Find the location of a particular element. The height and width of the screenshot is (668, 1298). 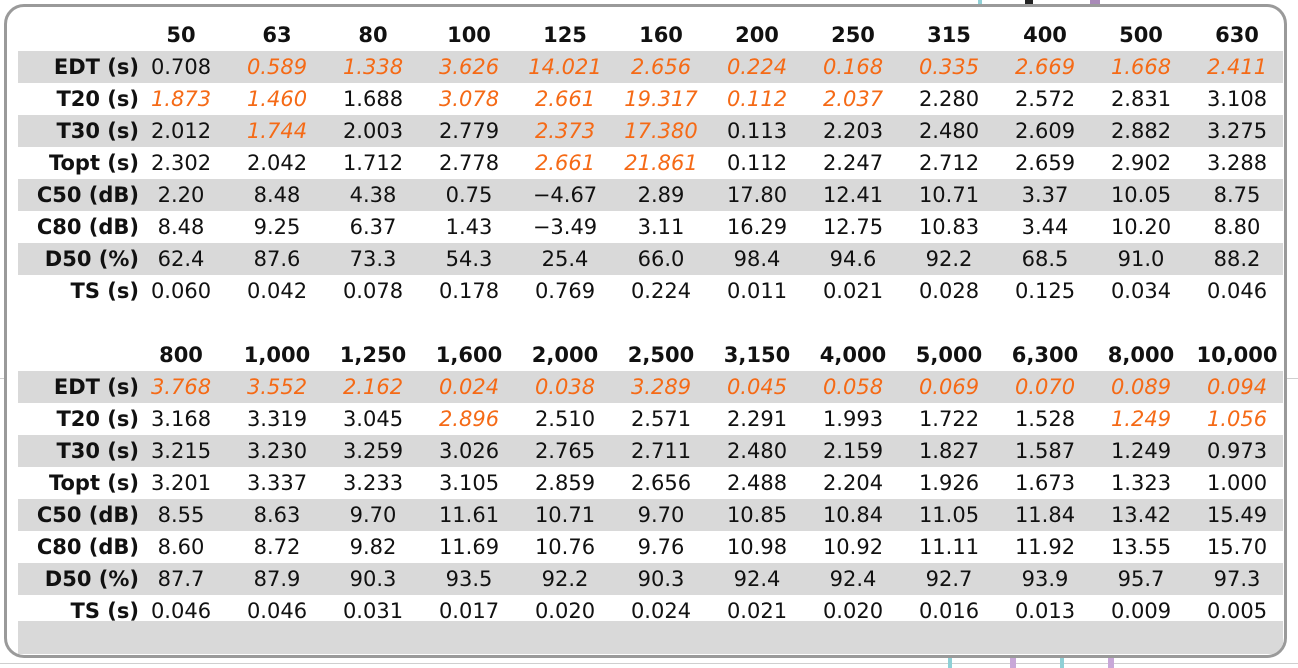

value-cell: 88.2 is located at coordinates (1237, 259).